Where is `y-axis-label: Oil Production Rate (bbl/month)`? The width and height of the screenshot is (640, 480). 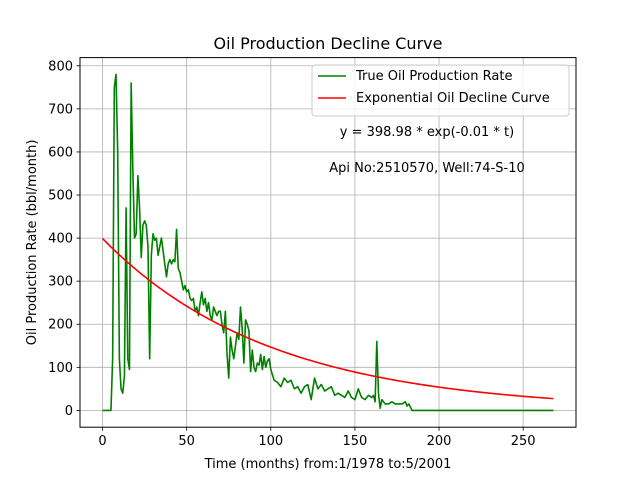 y-axis-label: Oil Production Rate (bbl/month) is located at coordinates (32, 243).